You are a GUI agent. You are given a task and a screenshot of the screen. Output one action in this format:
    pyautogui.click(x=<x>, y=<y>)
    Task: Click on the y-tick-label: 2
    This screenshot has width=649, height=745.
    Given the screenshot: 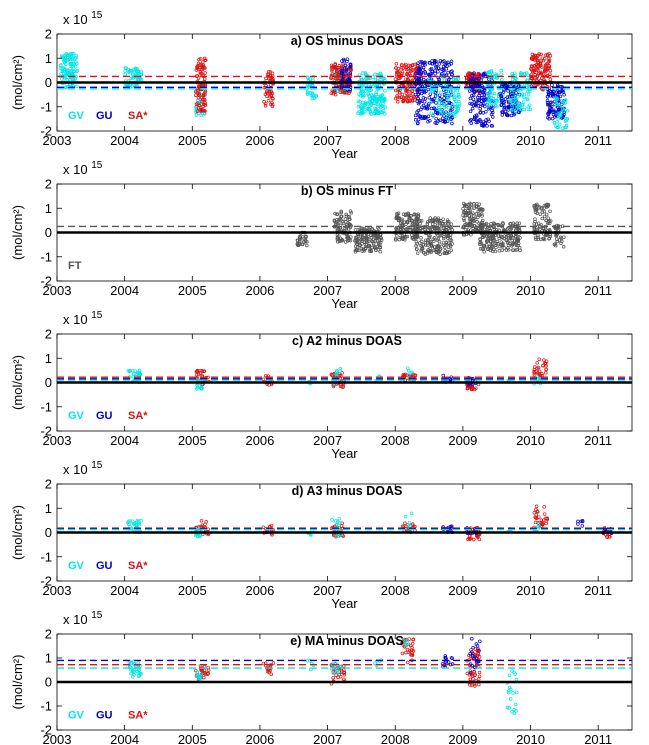 What is the action you would take?
    pyautogui.click(x=48, y=334)
    